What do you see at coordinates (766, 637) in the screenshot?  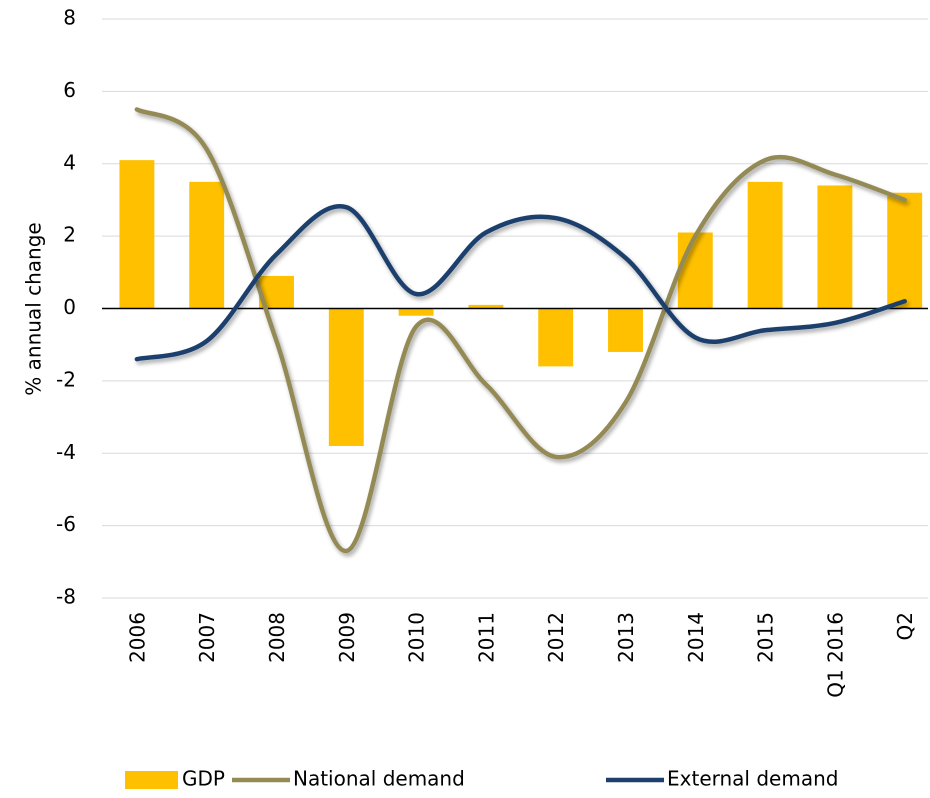 I see `x-tick-label: 2015` at bounding box center [766, 637].